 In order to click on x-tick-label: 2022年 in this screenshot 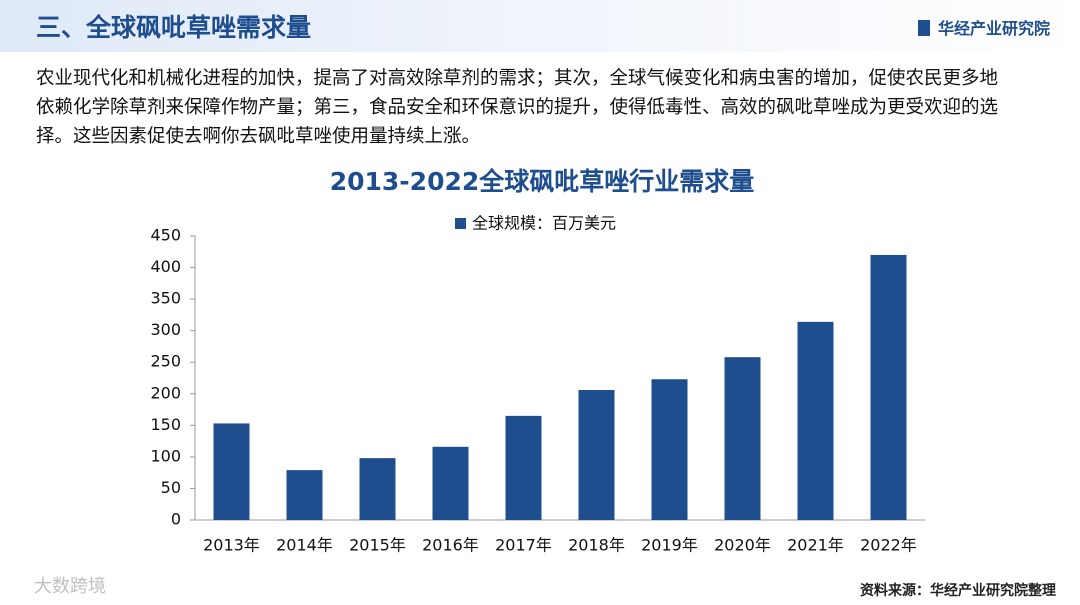, I will do `click(888, 545)`.